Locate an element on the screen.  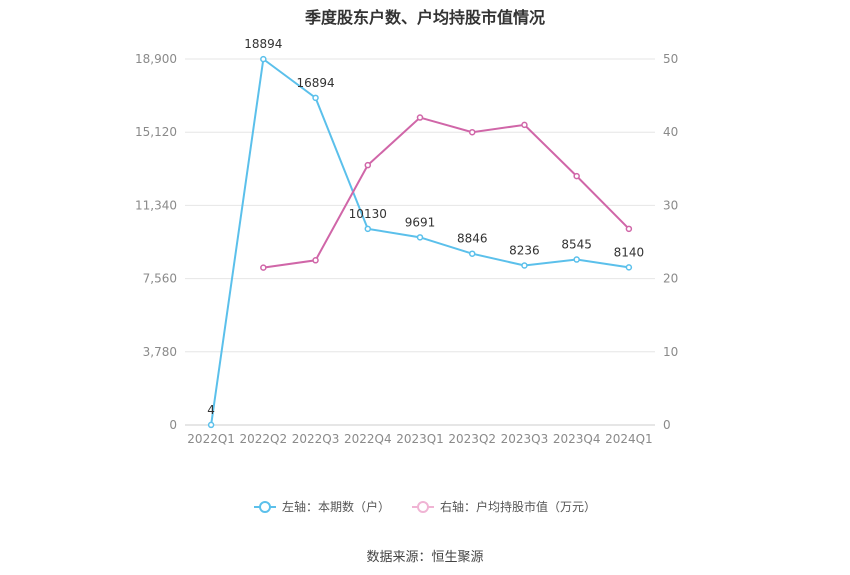
data-source: 数据来源：恒生聚源 is located at coordinates (425, 557).